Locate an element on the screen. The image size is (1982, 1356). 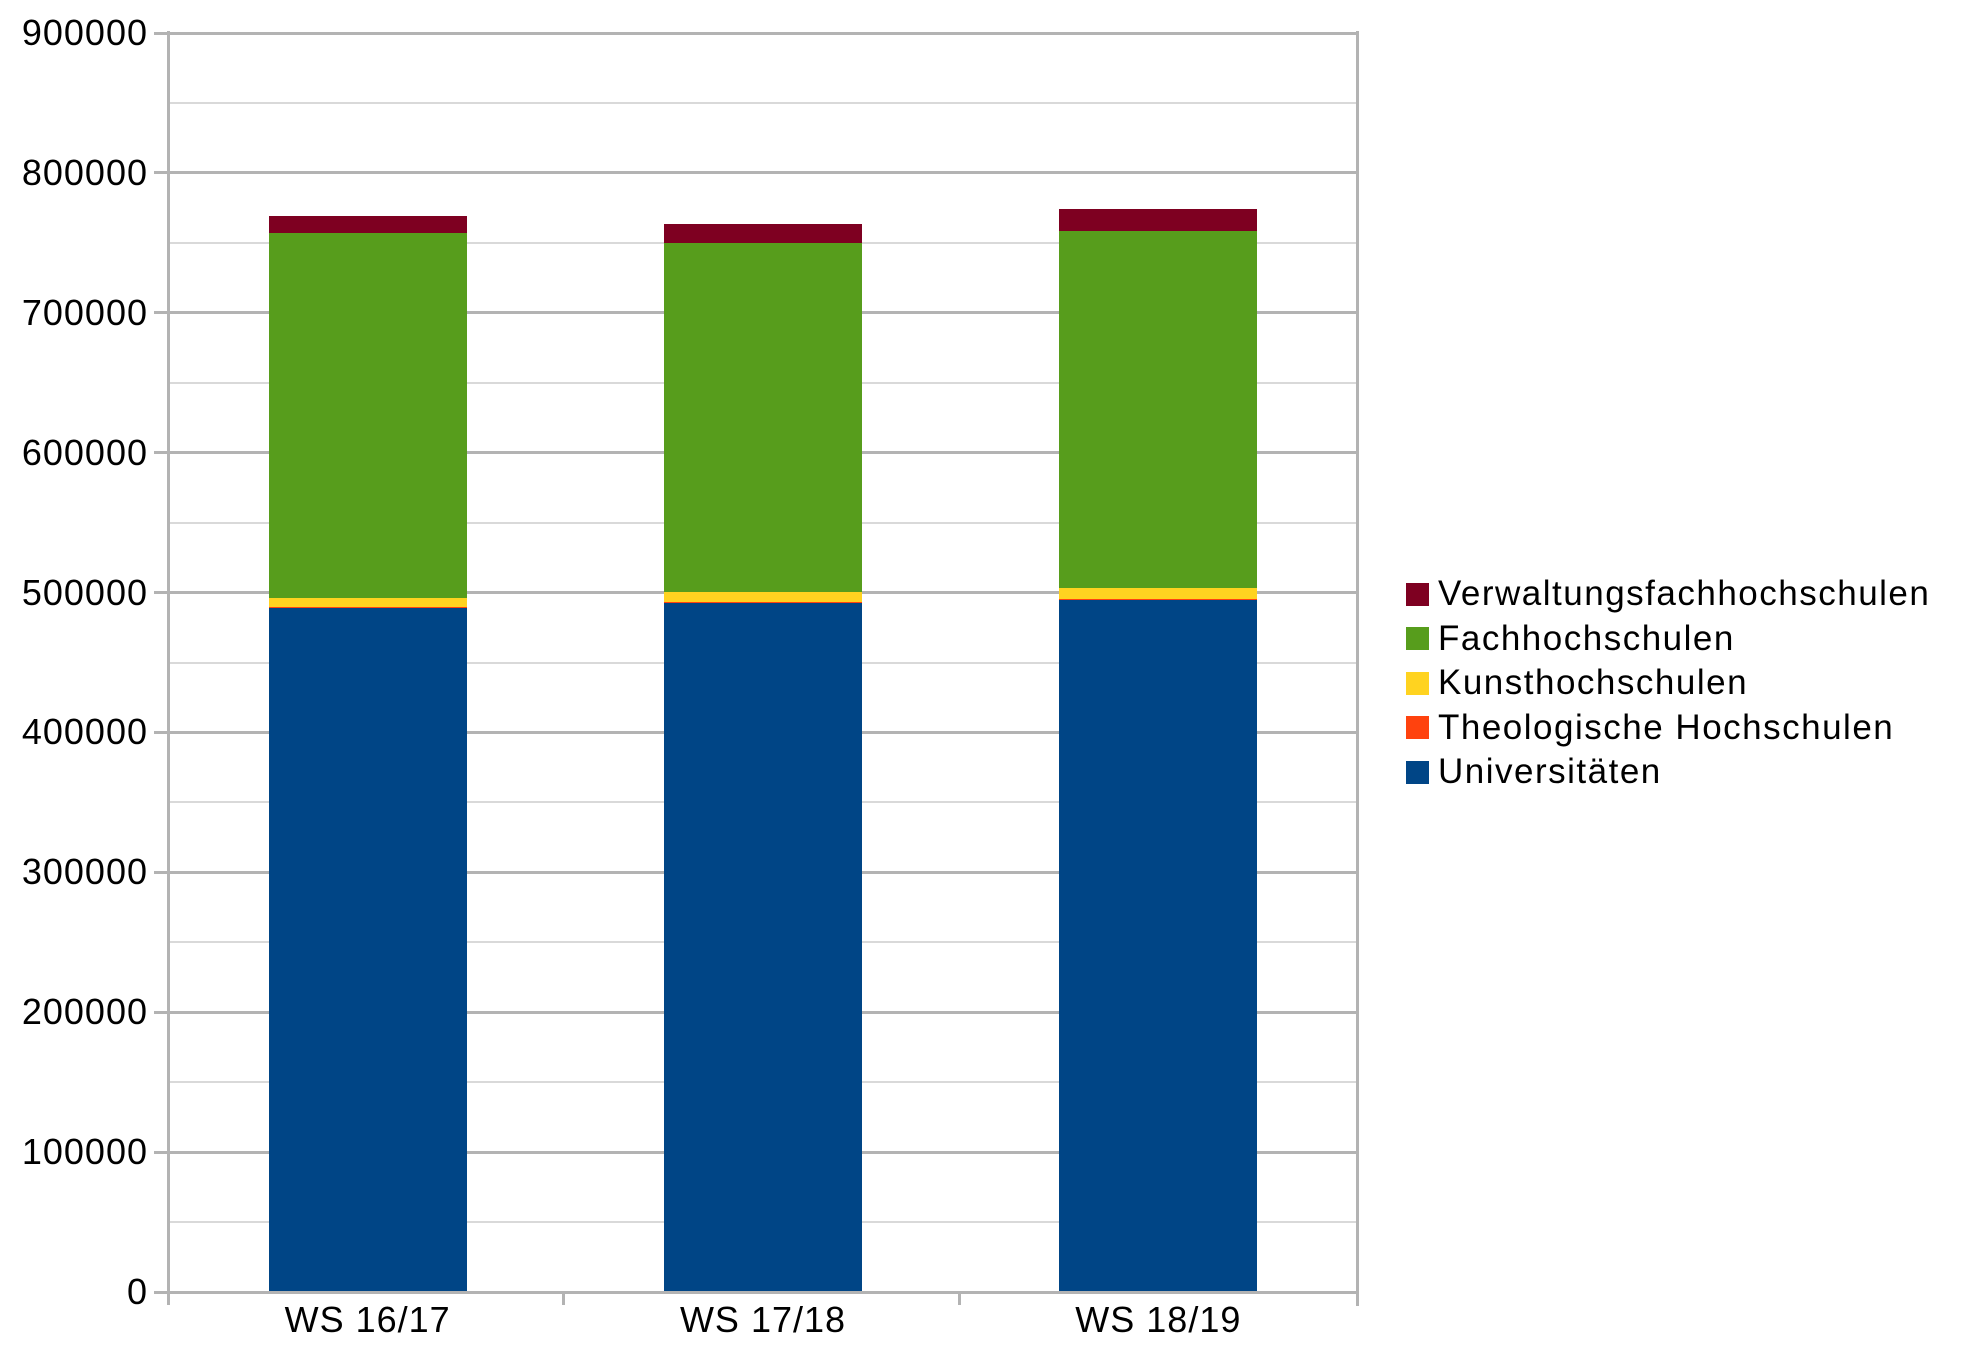
y-tick-label: 400000 is located at coordinates (84, 732).